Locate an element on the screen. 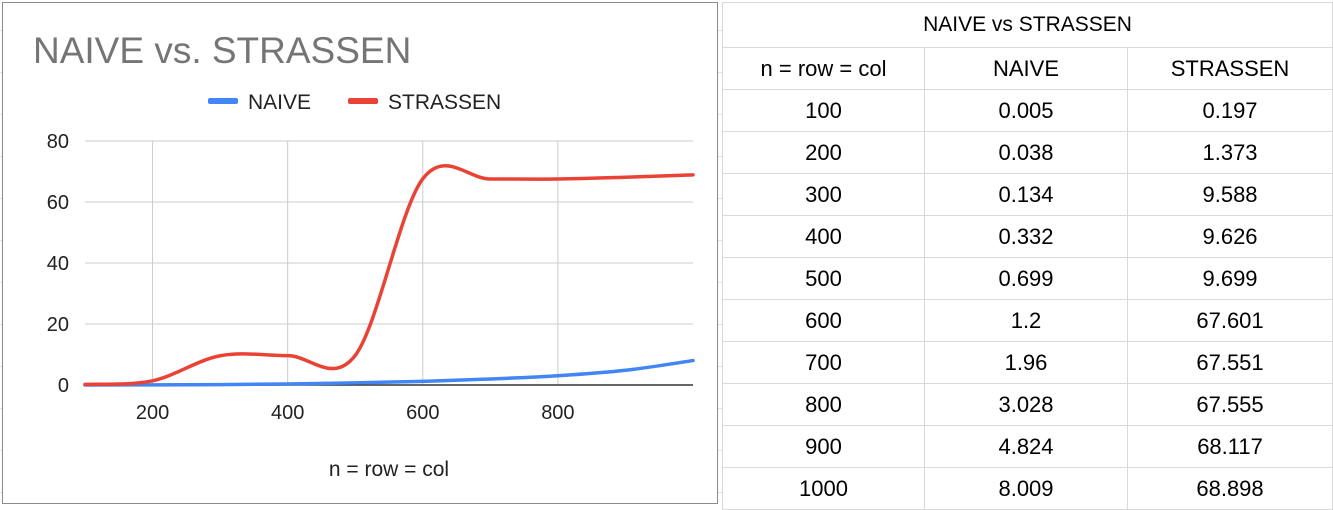  x-tick-label: 600 is located at coordinates (422, 413).